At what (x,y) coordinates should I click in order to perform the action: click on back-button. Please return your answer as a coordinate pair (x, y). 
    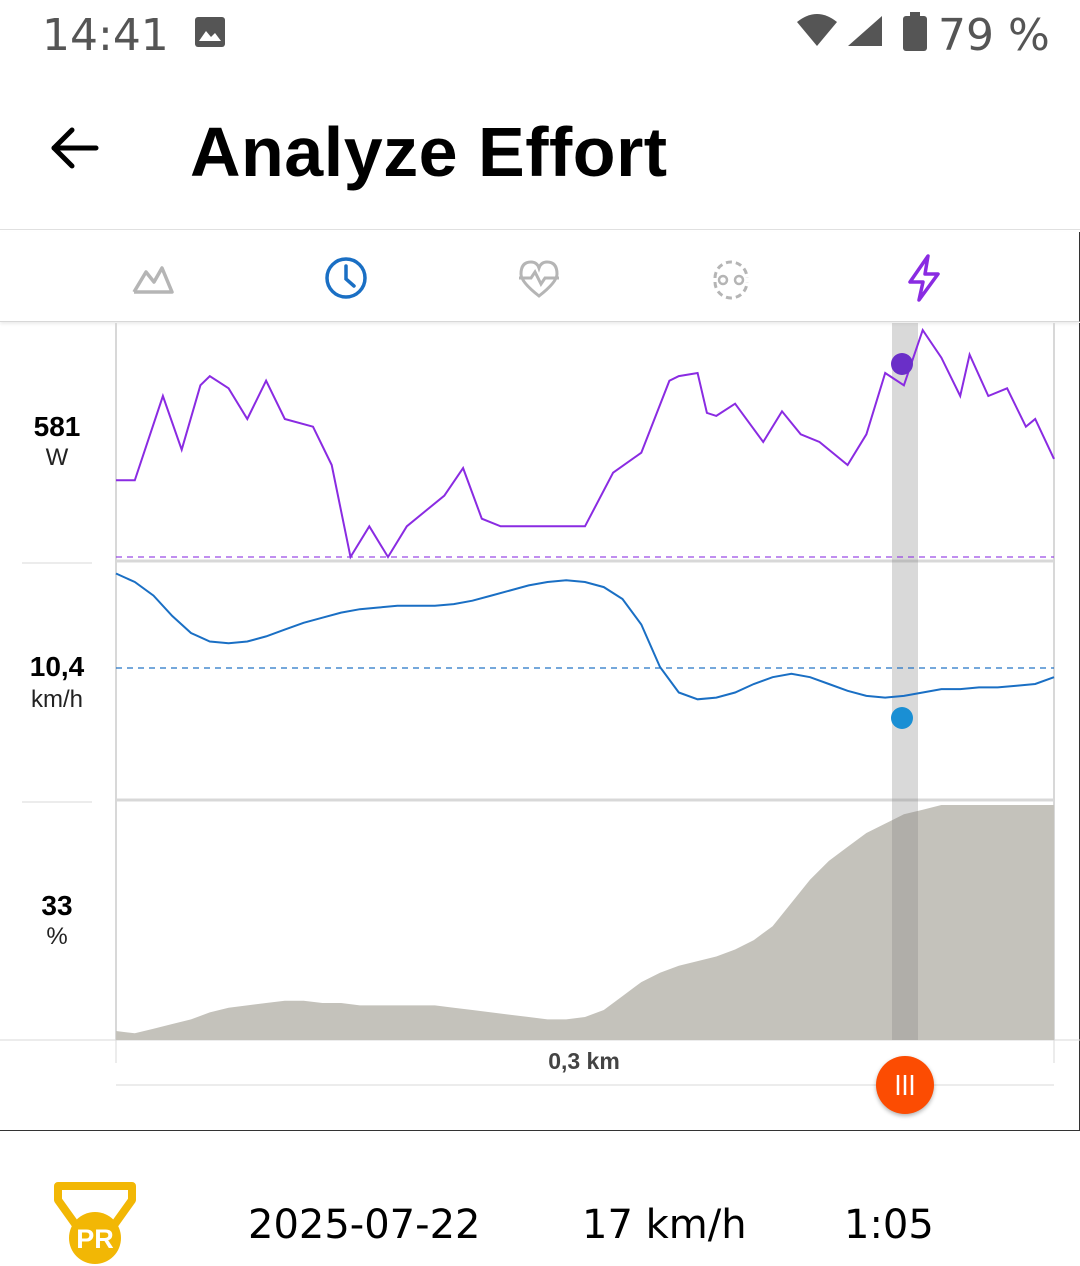
    Looking at the image, I should click on (75, 148).